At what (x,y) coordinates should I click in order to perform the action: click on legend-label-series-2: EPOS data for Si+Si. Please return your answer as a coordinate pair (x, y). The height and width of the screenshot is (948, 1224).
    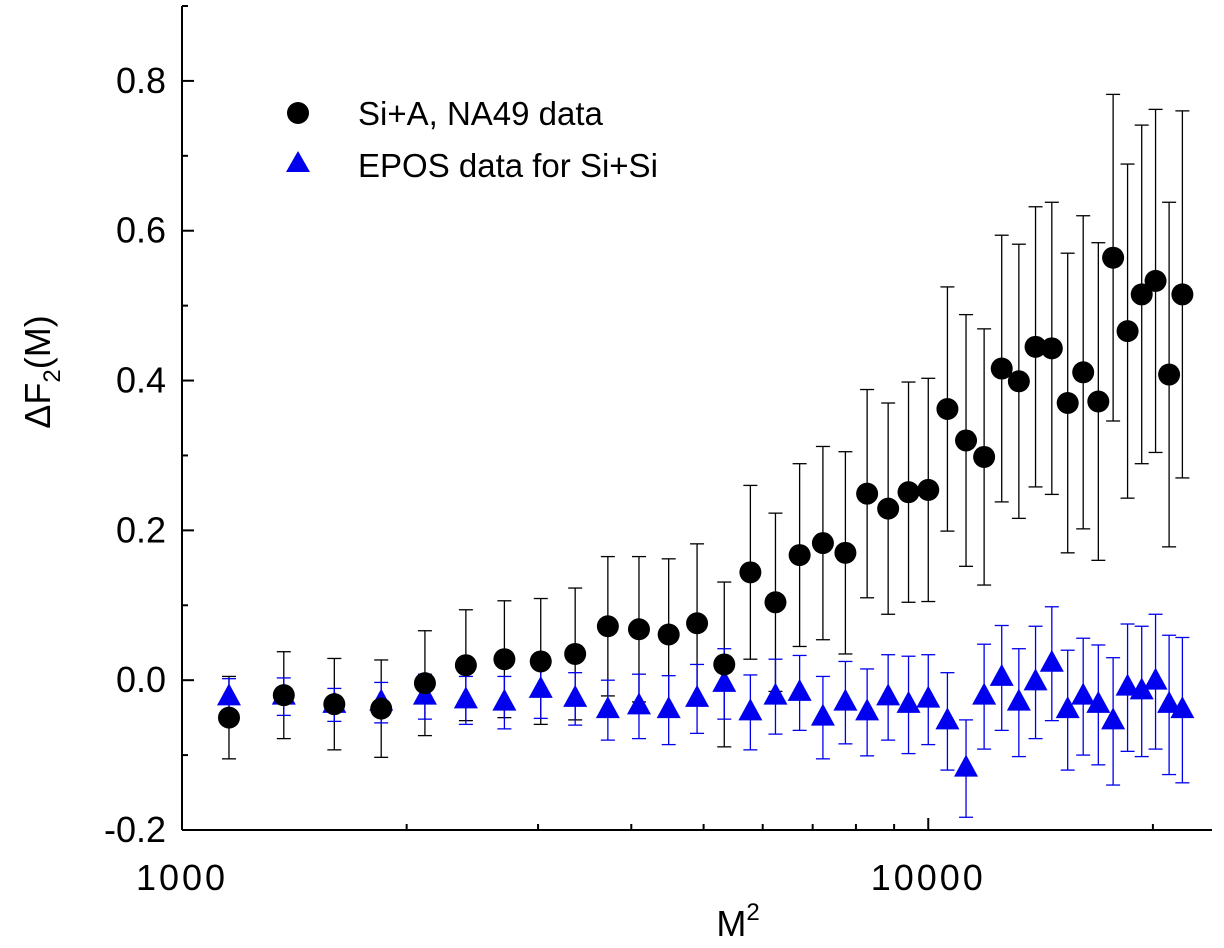
    Looking at the image, I should click on (508, 165).